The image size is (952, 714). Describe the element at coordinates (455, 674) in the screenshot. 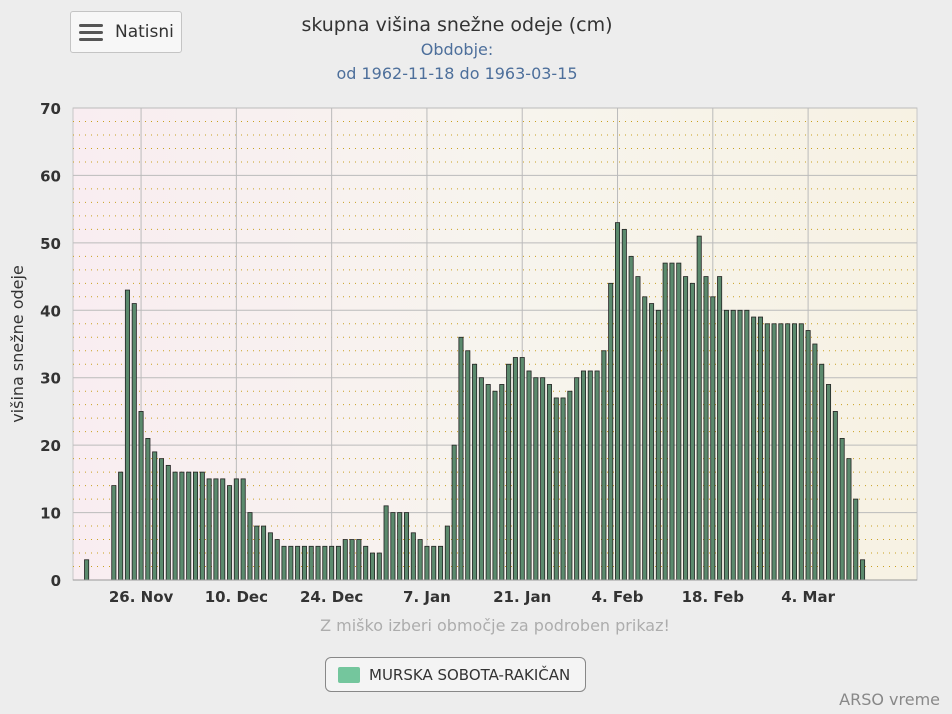

I see `legend-item: MURSKA SOBOTA-RAKIČAN` at that location.